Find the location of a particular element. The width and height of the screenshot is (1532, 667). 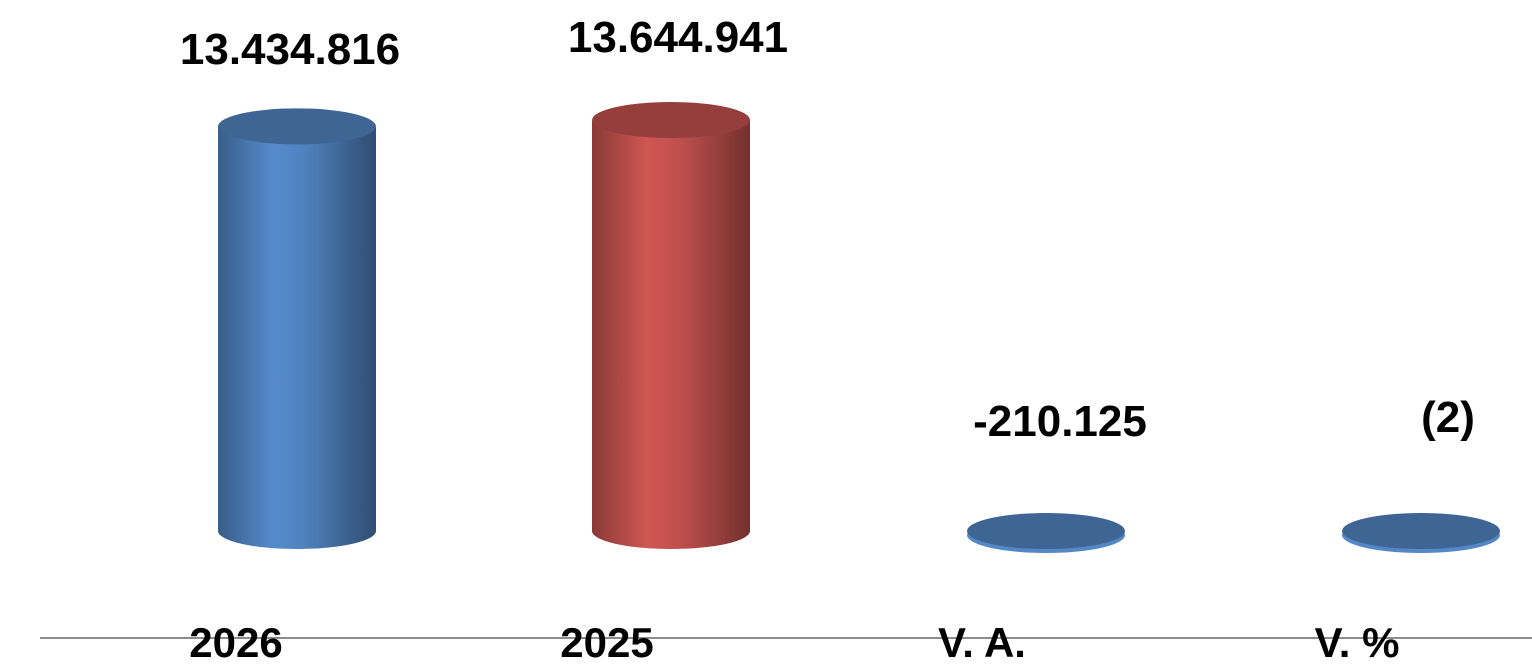

bar-v is located at coordinates (1421, 533).